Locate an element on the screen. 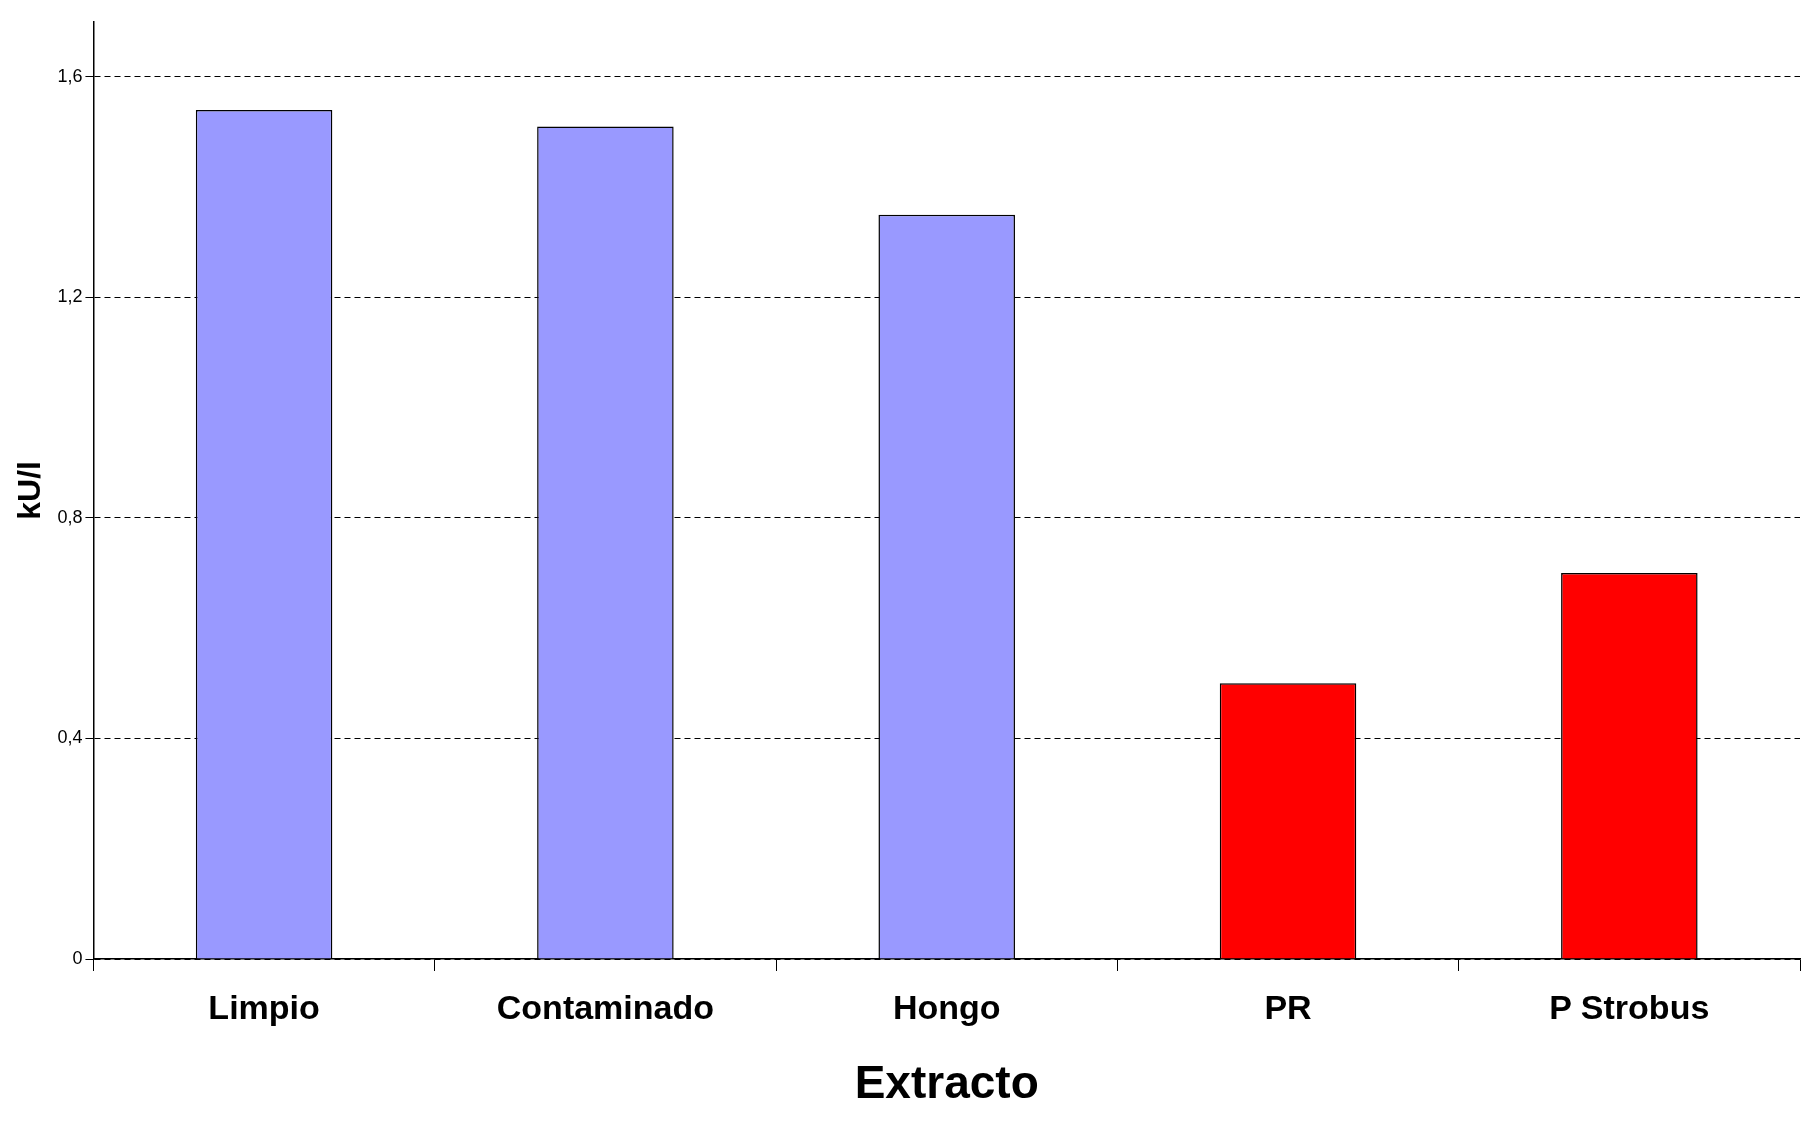 Image resolution: width=1812 pixels, height=1125 pixels. x-tick-label: Hongo is located at coordinates (946, 1006).